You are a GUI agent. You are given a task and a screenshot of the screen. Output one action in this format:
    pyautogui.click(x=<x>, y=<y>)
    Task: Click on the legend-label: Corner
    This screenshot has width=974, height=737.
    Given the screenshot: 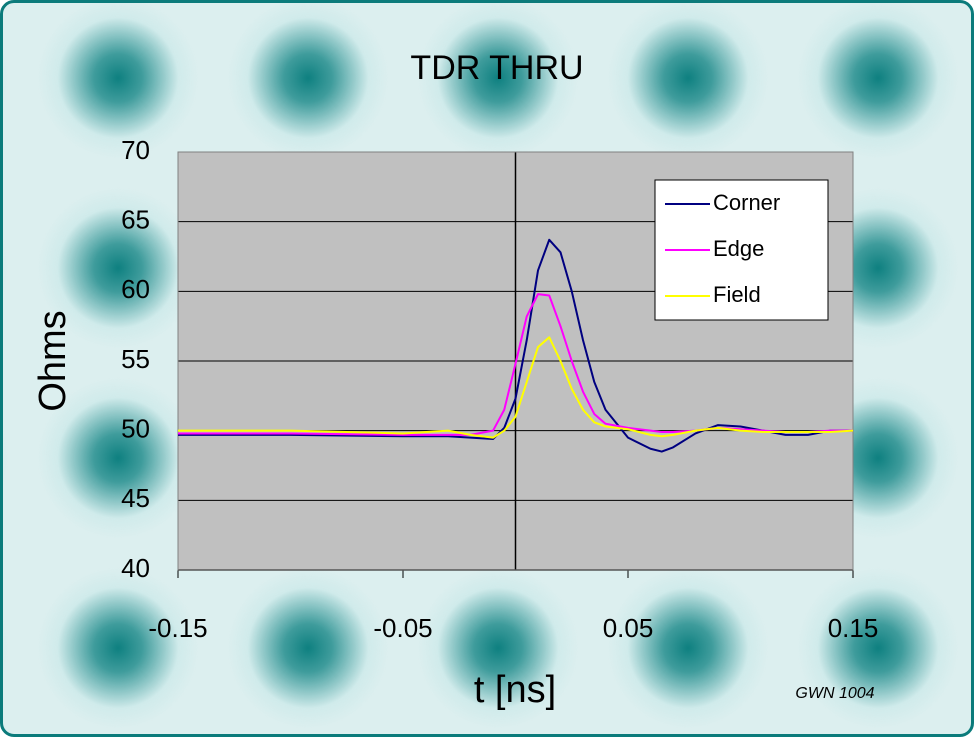 What is the action you would take?
    pyautogui.click(x=746, y=202)
    